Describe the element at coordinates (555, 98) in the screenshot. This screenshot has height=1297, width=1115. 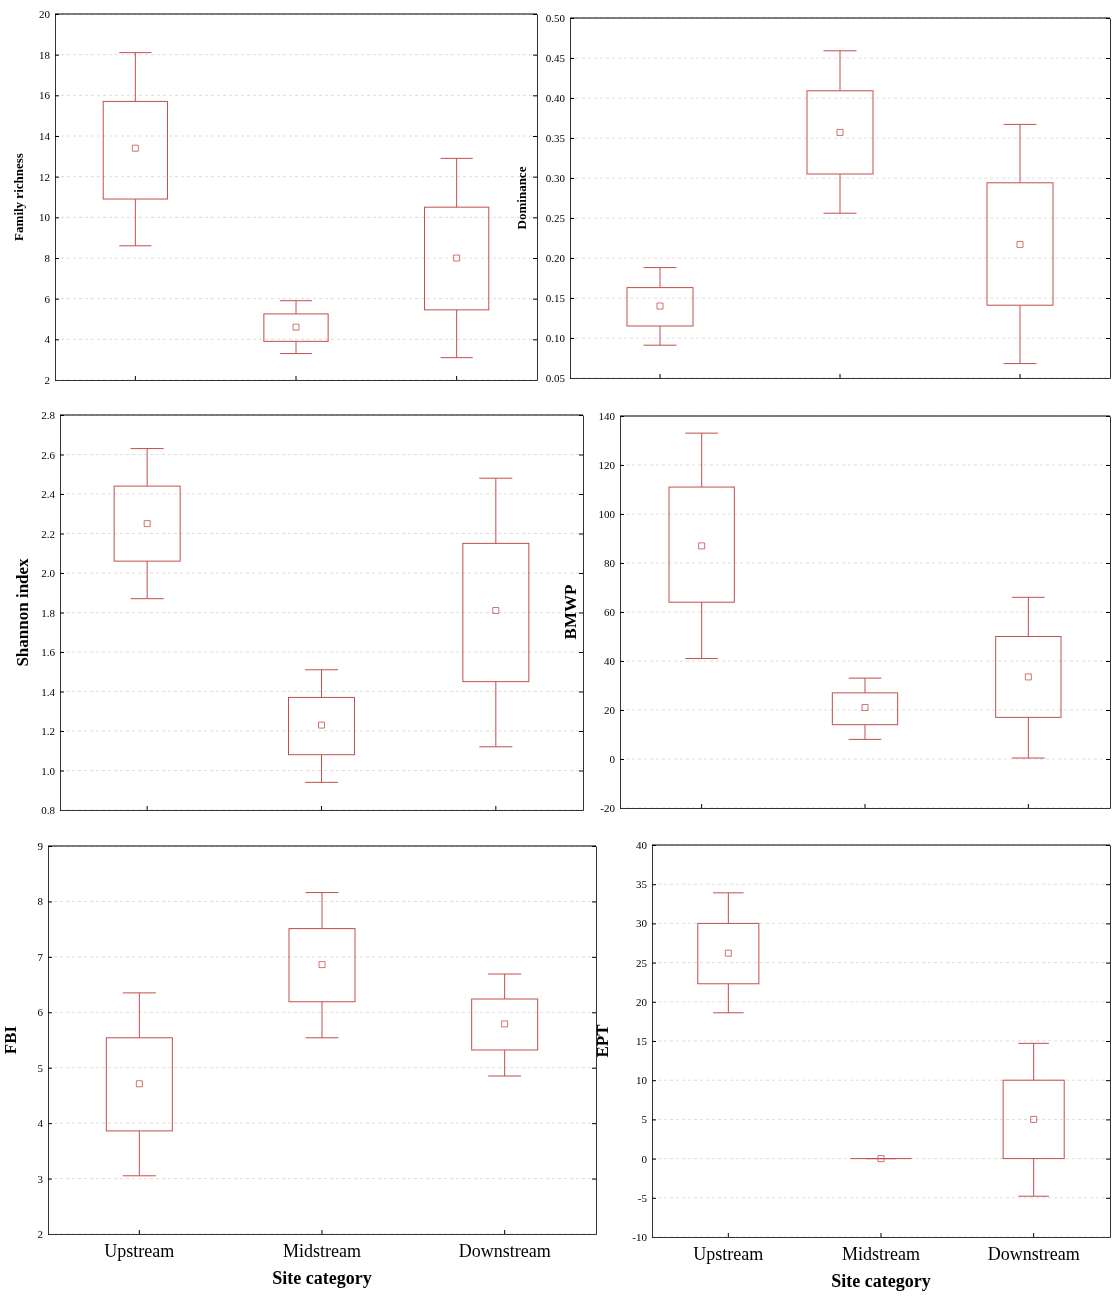
I see `y-tick-label: 0.40` at that location.